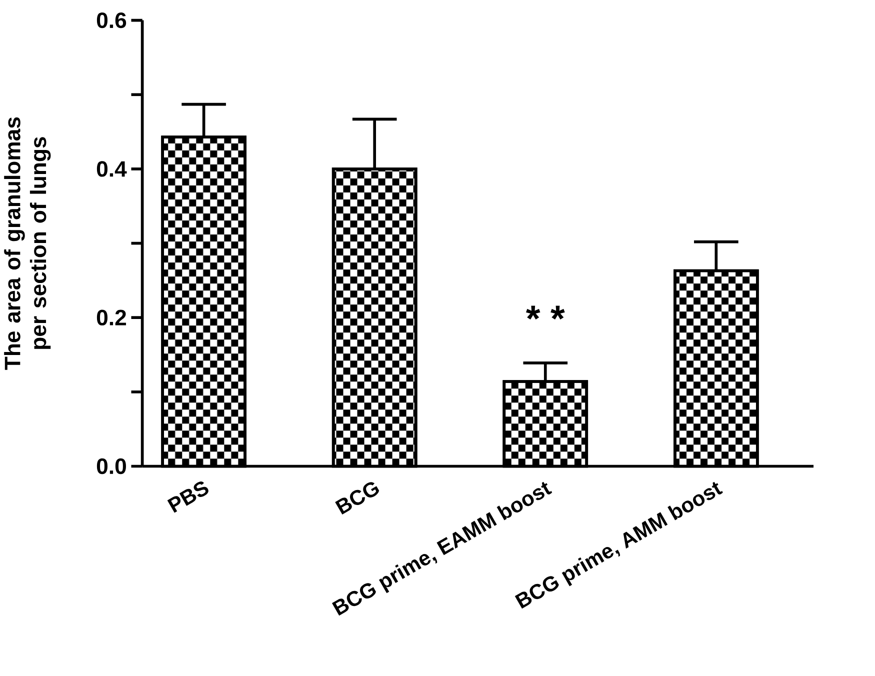 This screenshot has height=676, width=875. What do you see at coordinates (111, 20) in the screenshot?
I see `y-tick-label: 0.6` at bounding box center [111, 20].